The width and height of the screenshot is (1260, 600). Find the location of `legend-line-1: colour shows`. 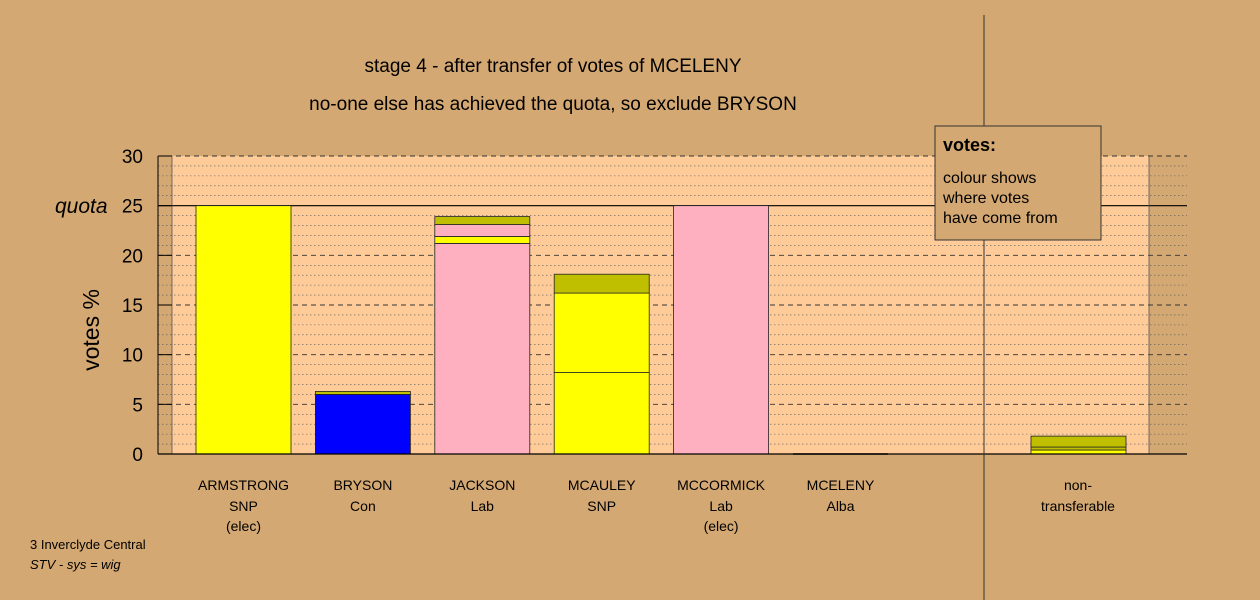

legend-line-1: colour shows is located at coordinates (989, 178).